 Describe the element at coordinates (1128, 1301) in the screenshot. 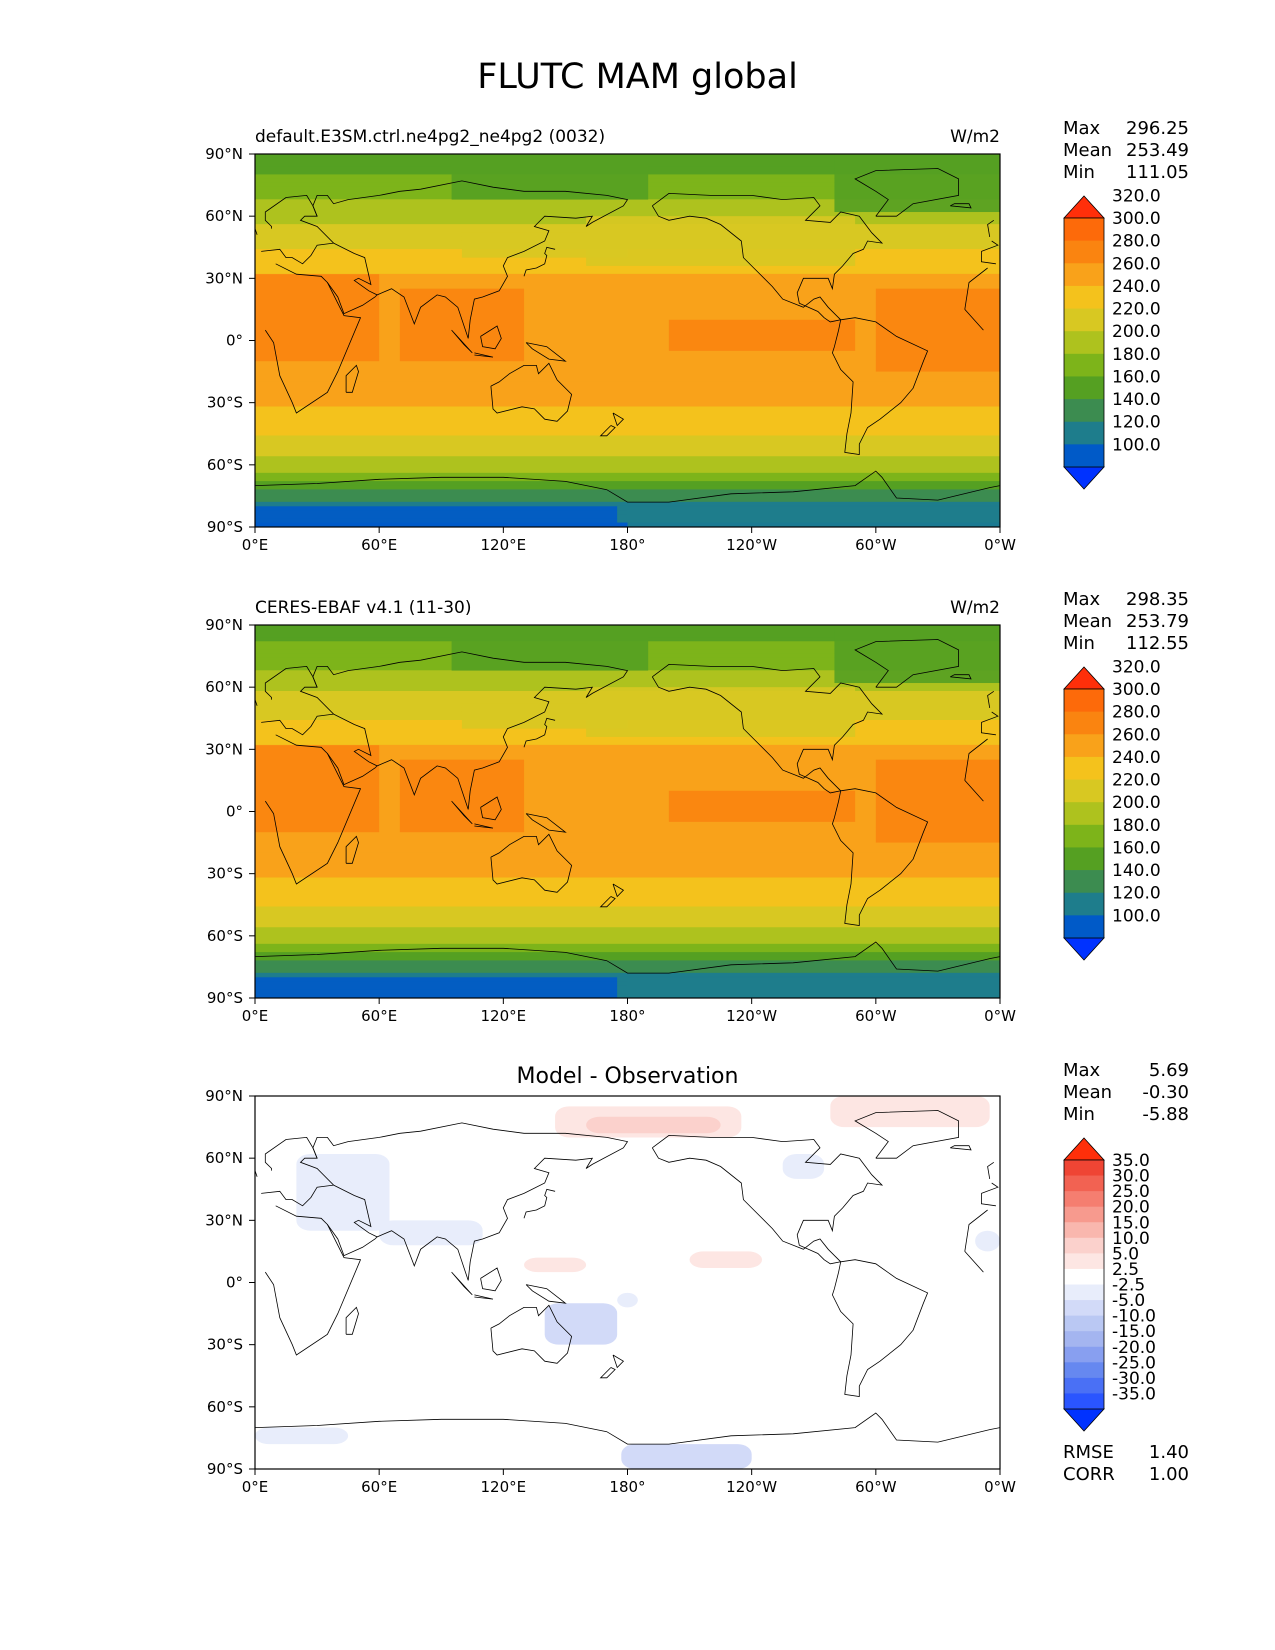

I see `colorbar-label: -5.0` at that location.